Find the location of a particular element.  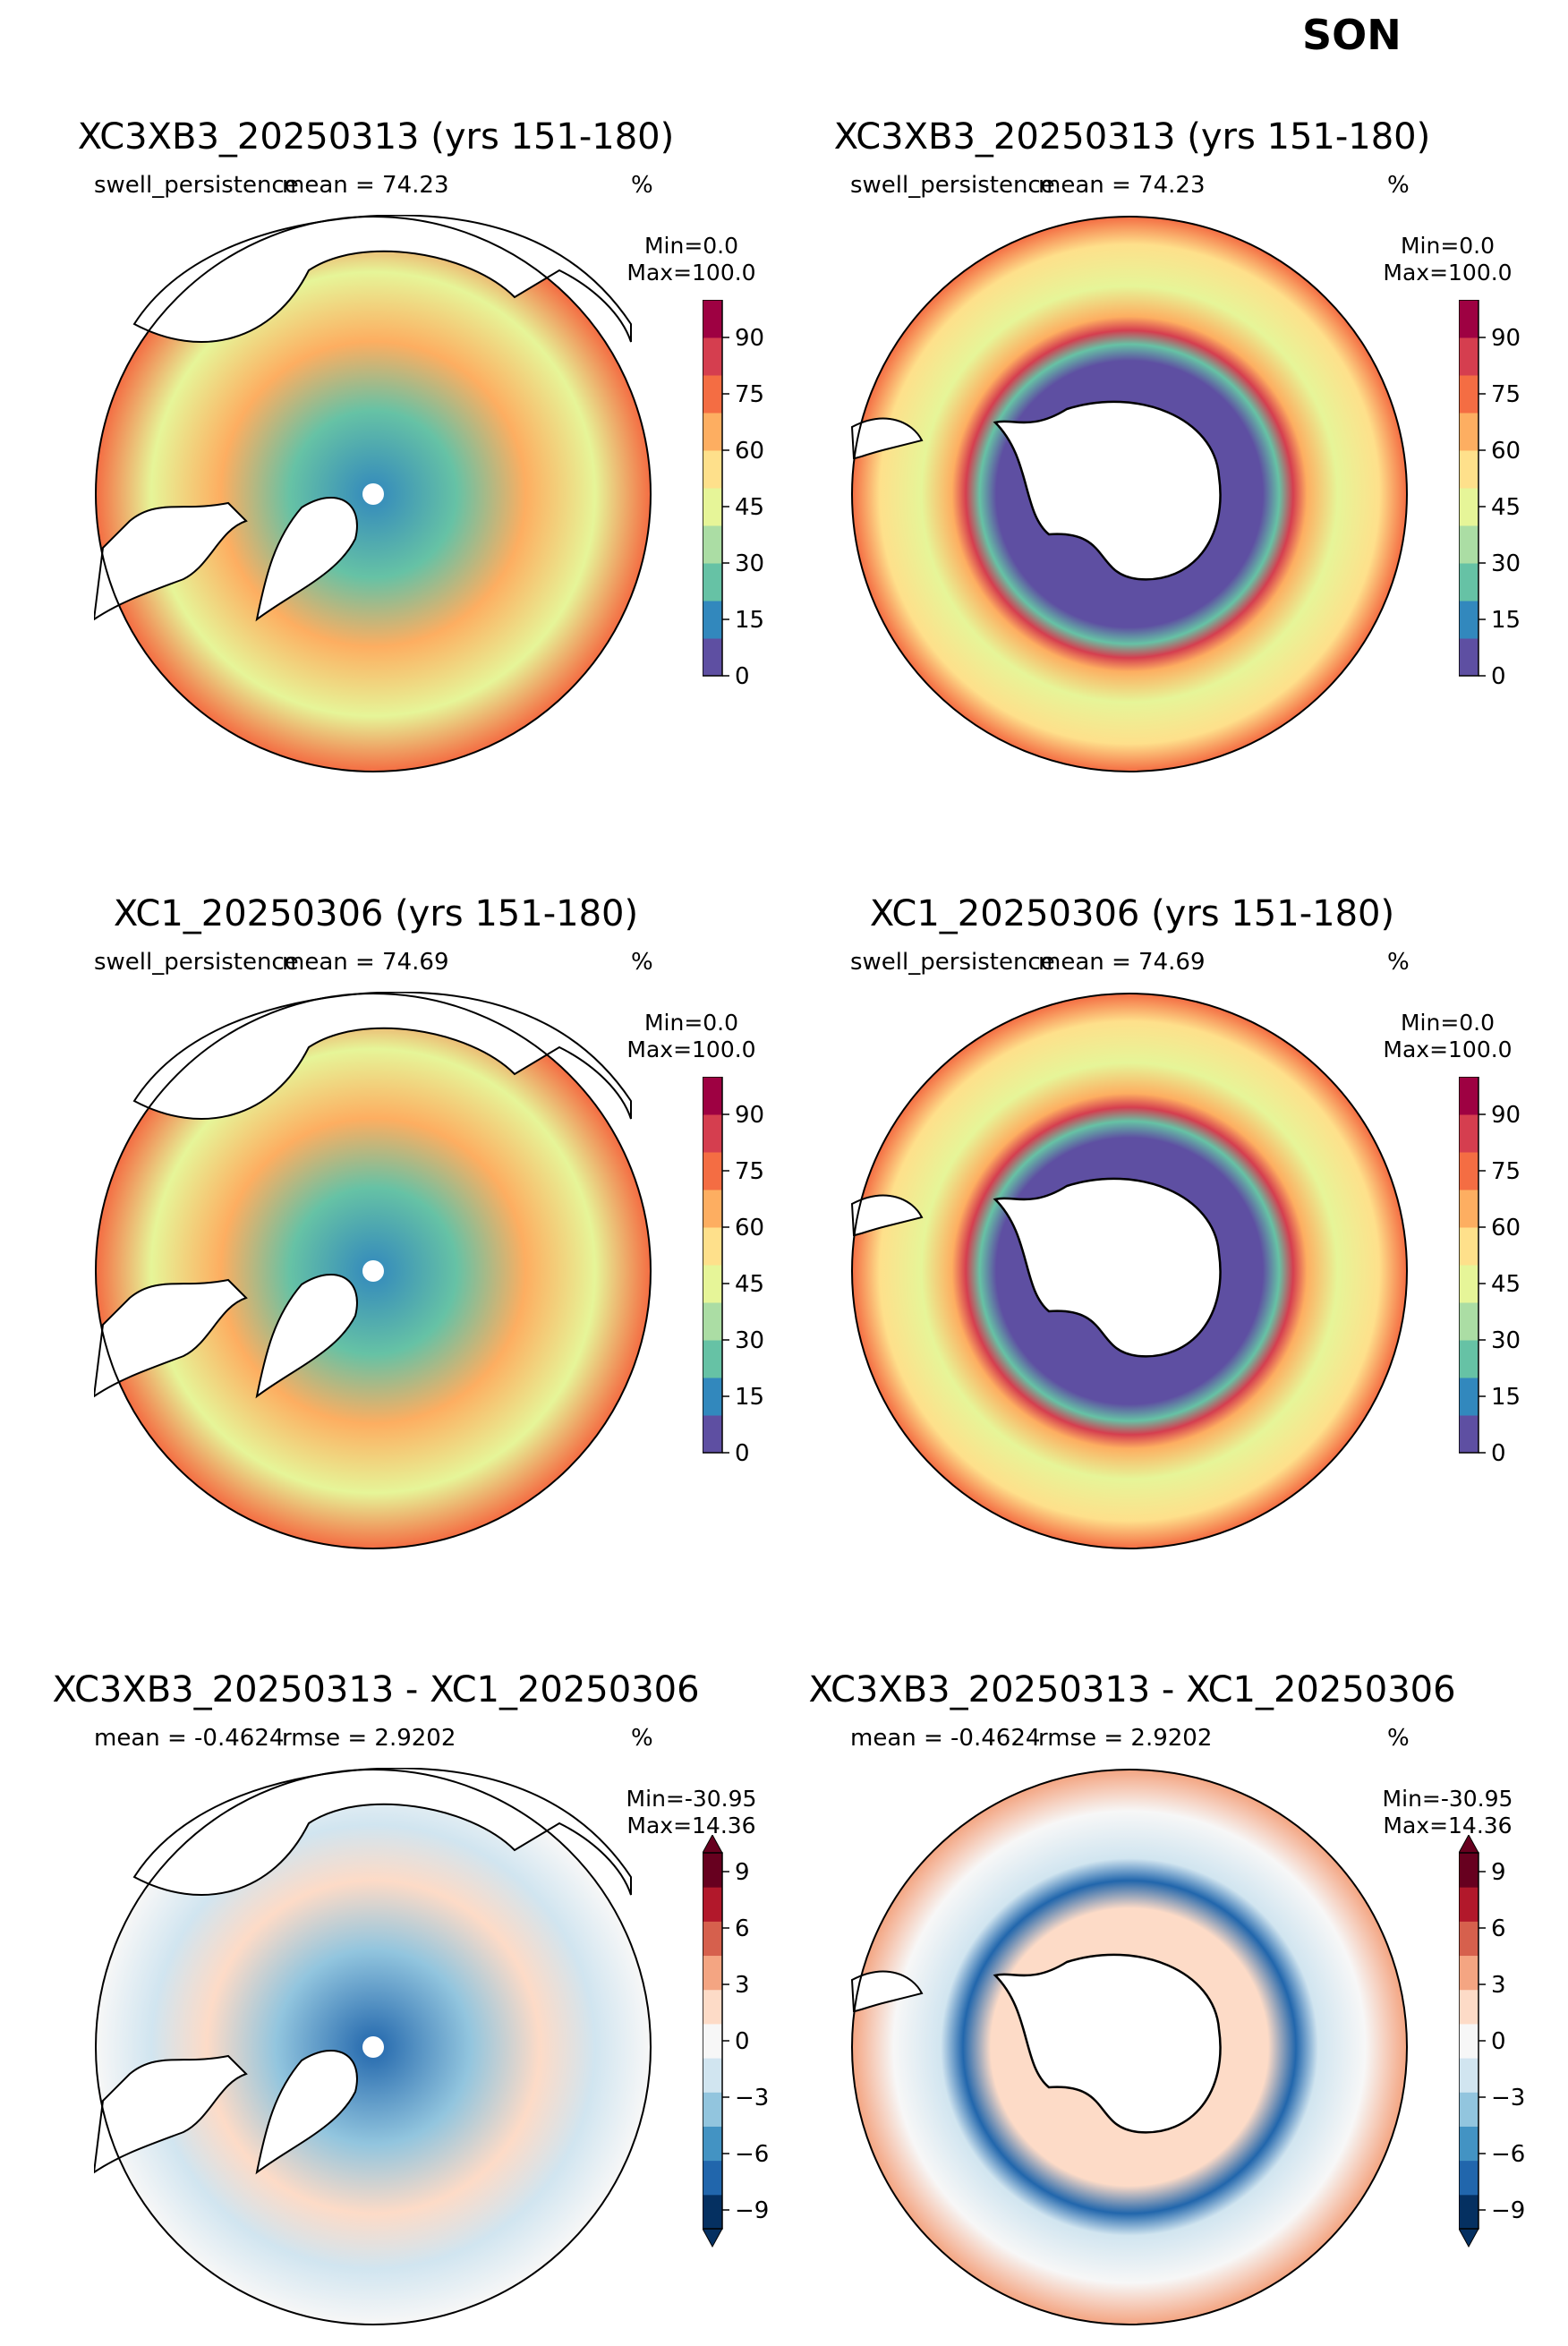

panel-subtitle-left: swell_persistence is located at coordinates (196, 185).